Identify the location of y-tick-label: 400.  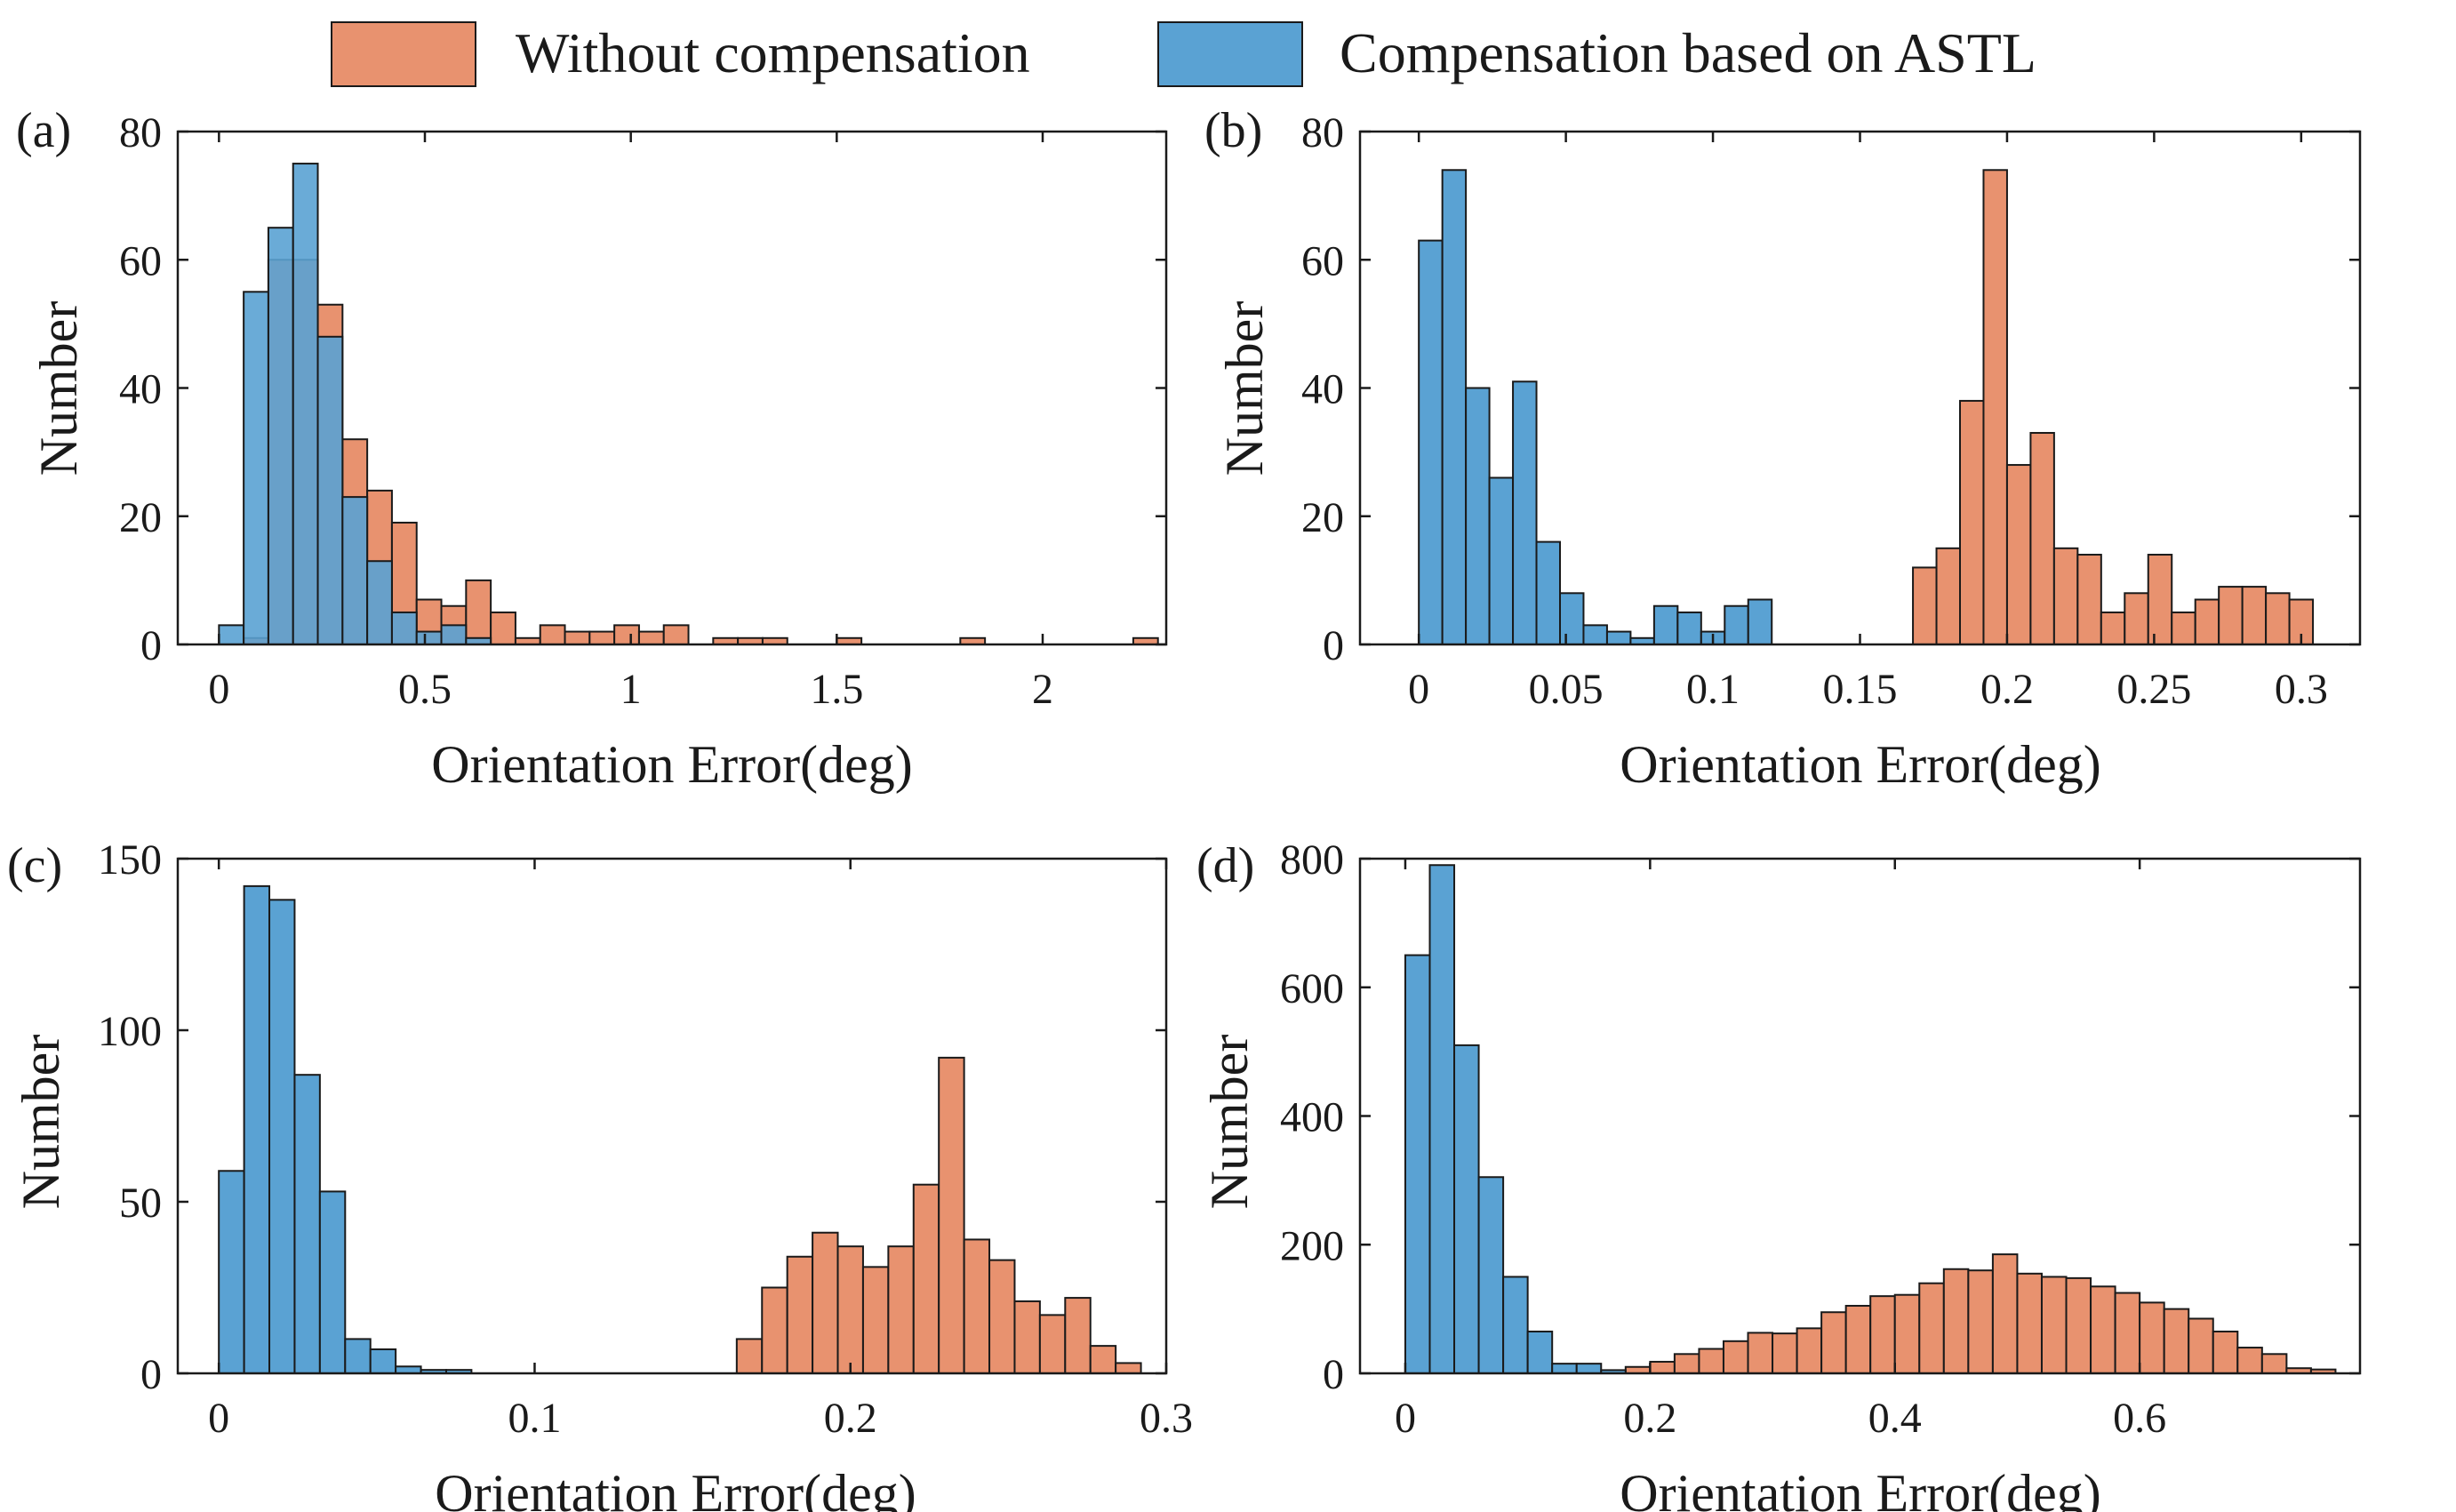
(1312, 1117).